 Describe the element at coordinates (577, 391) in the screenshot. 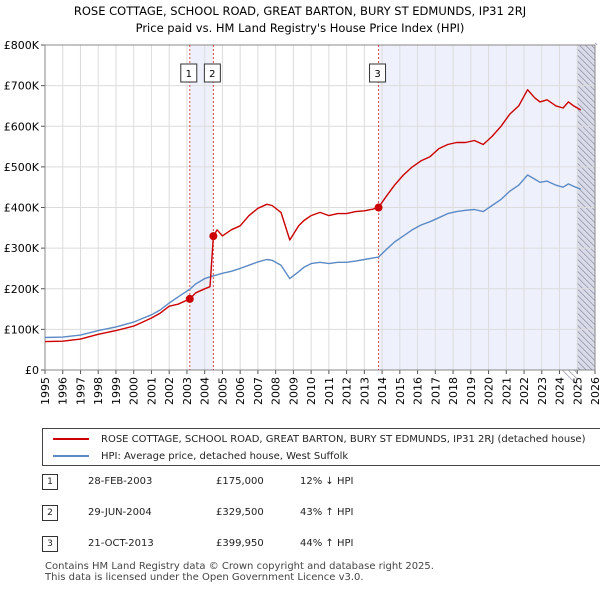

I see `x-tick-label: 2025` at that location.